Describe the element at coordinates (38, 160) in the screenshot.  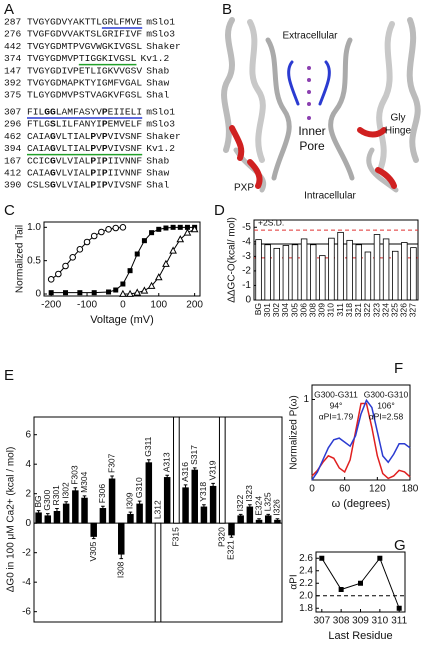
I see `sequence-segment: CCIC` at that location.